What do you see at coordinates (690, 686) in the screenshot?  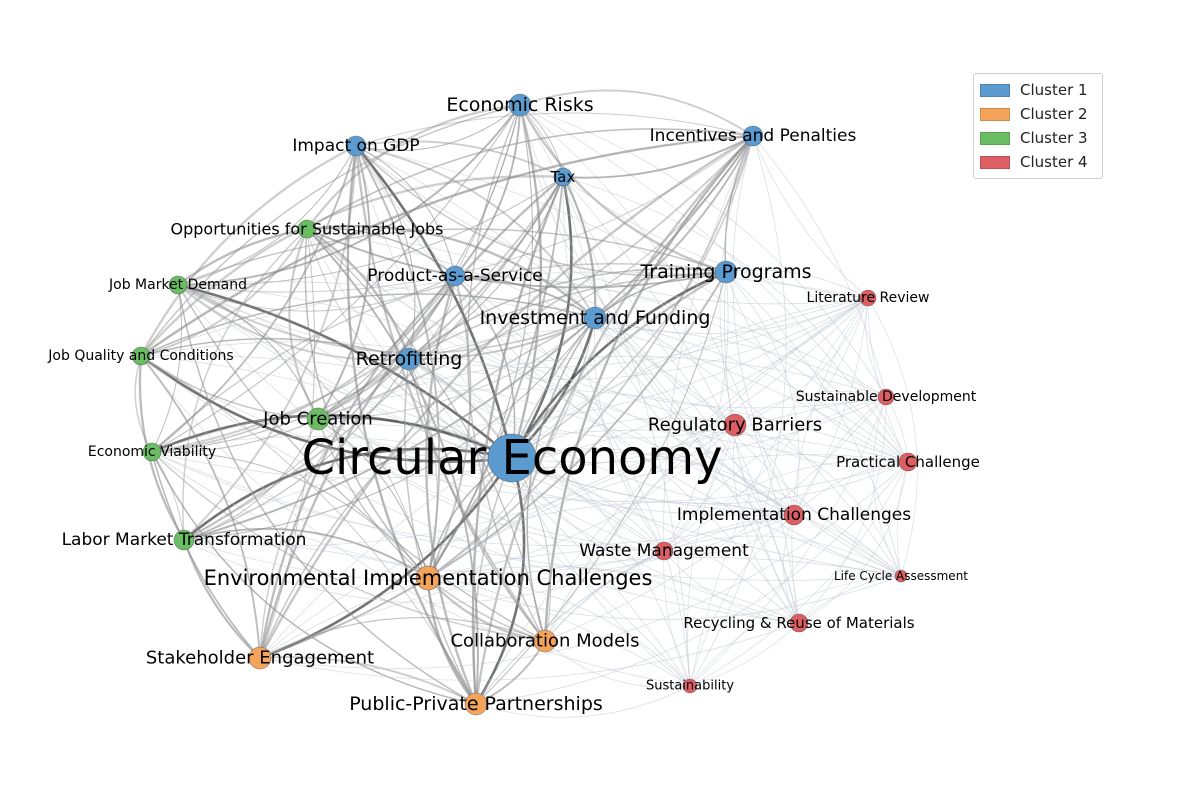 I see `node-sus` at bounding box center [690, 686].